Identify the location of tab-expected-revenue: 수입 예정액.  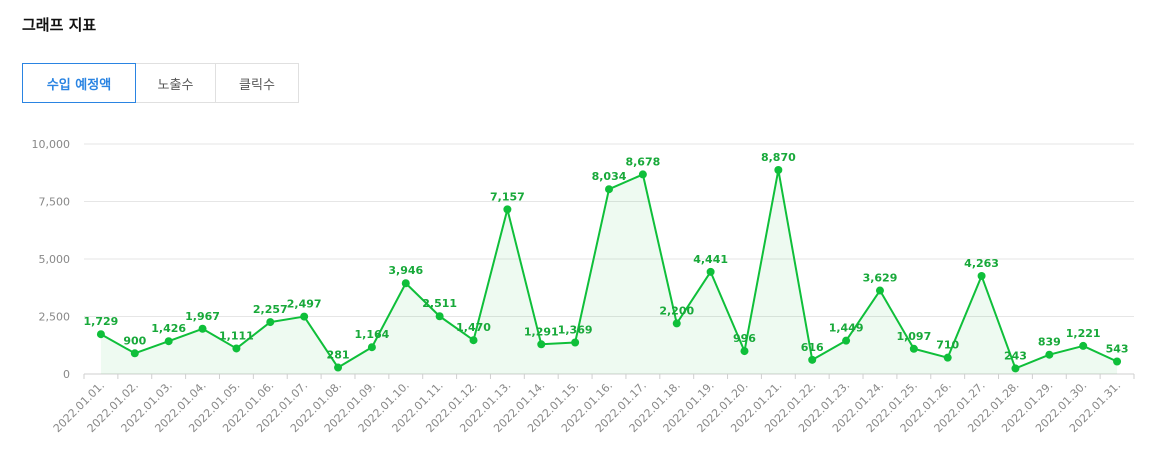
(79, 83).